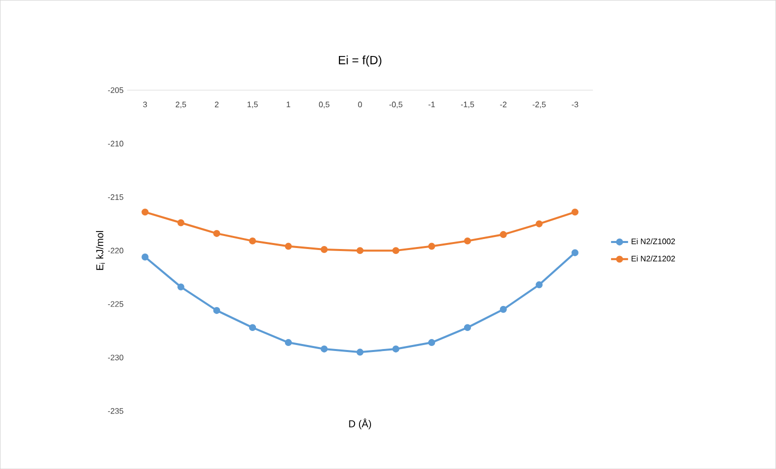 Image resolution: width=776 pixels, height=469 pixels. What do you see at coordinates (100, 250) in the screenshot?
I see `y-axis-title: E$_{i}$ kJ/mol` at bounding box center [100, 250].